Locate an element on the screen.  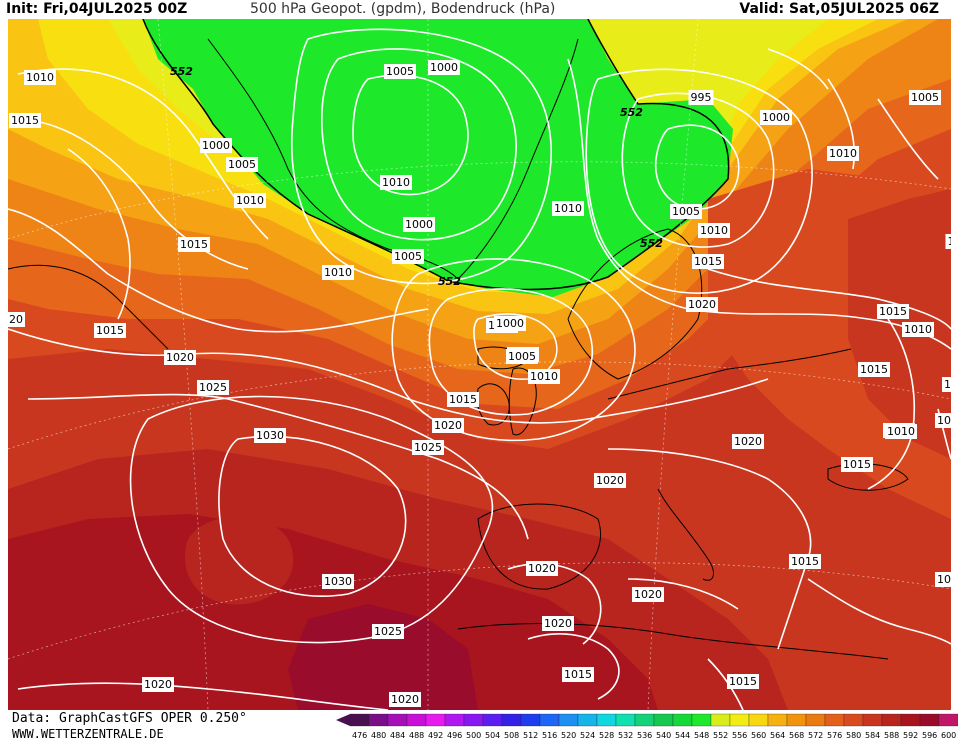
legend-level-label: 596 is located at coordinates (929, 735).